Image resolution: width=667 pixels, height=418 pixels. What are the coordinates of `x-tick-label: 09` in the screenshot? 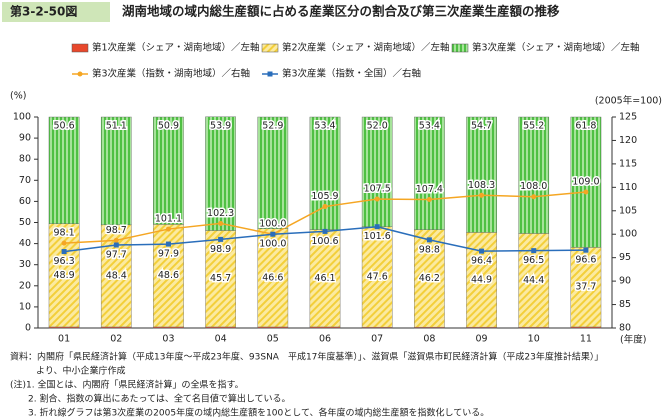 It's located at (481, 339).